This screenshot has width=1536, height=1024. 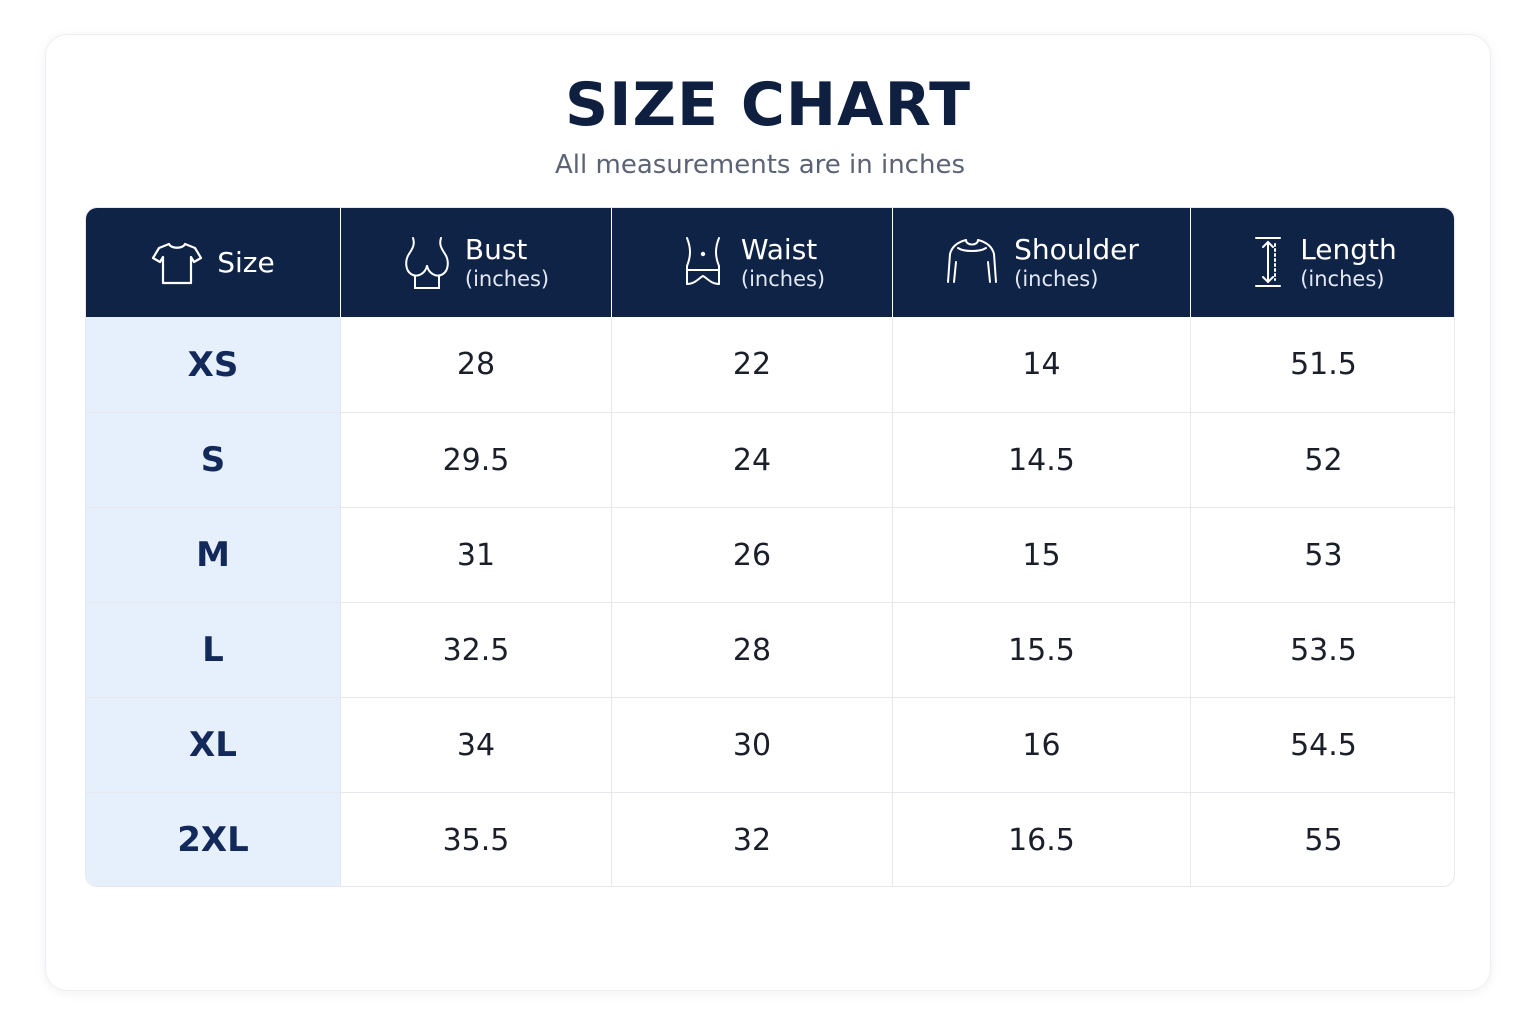 I want to click on bust-cell: 34, so click(x=475, y=745).